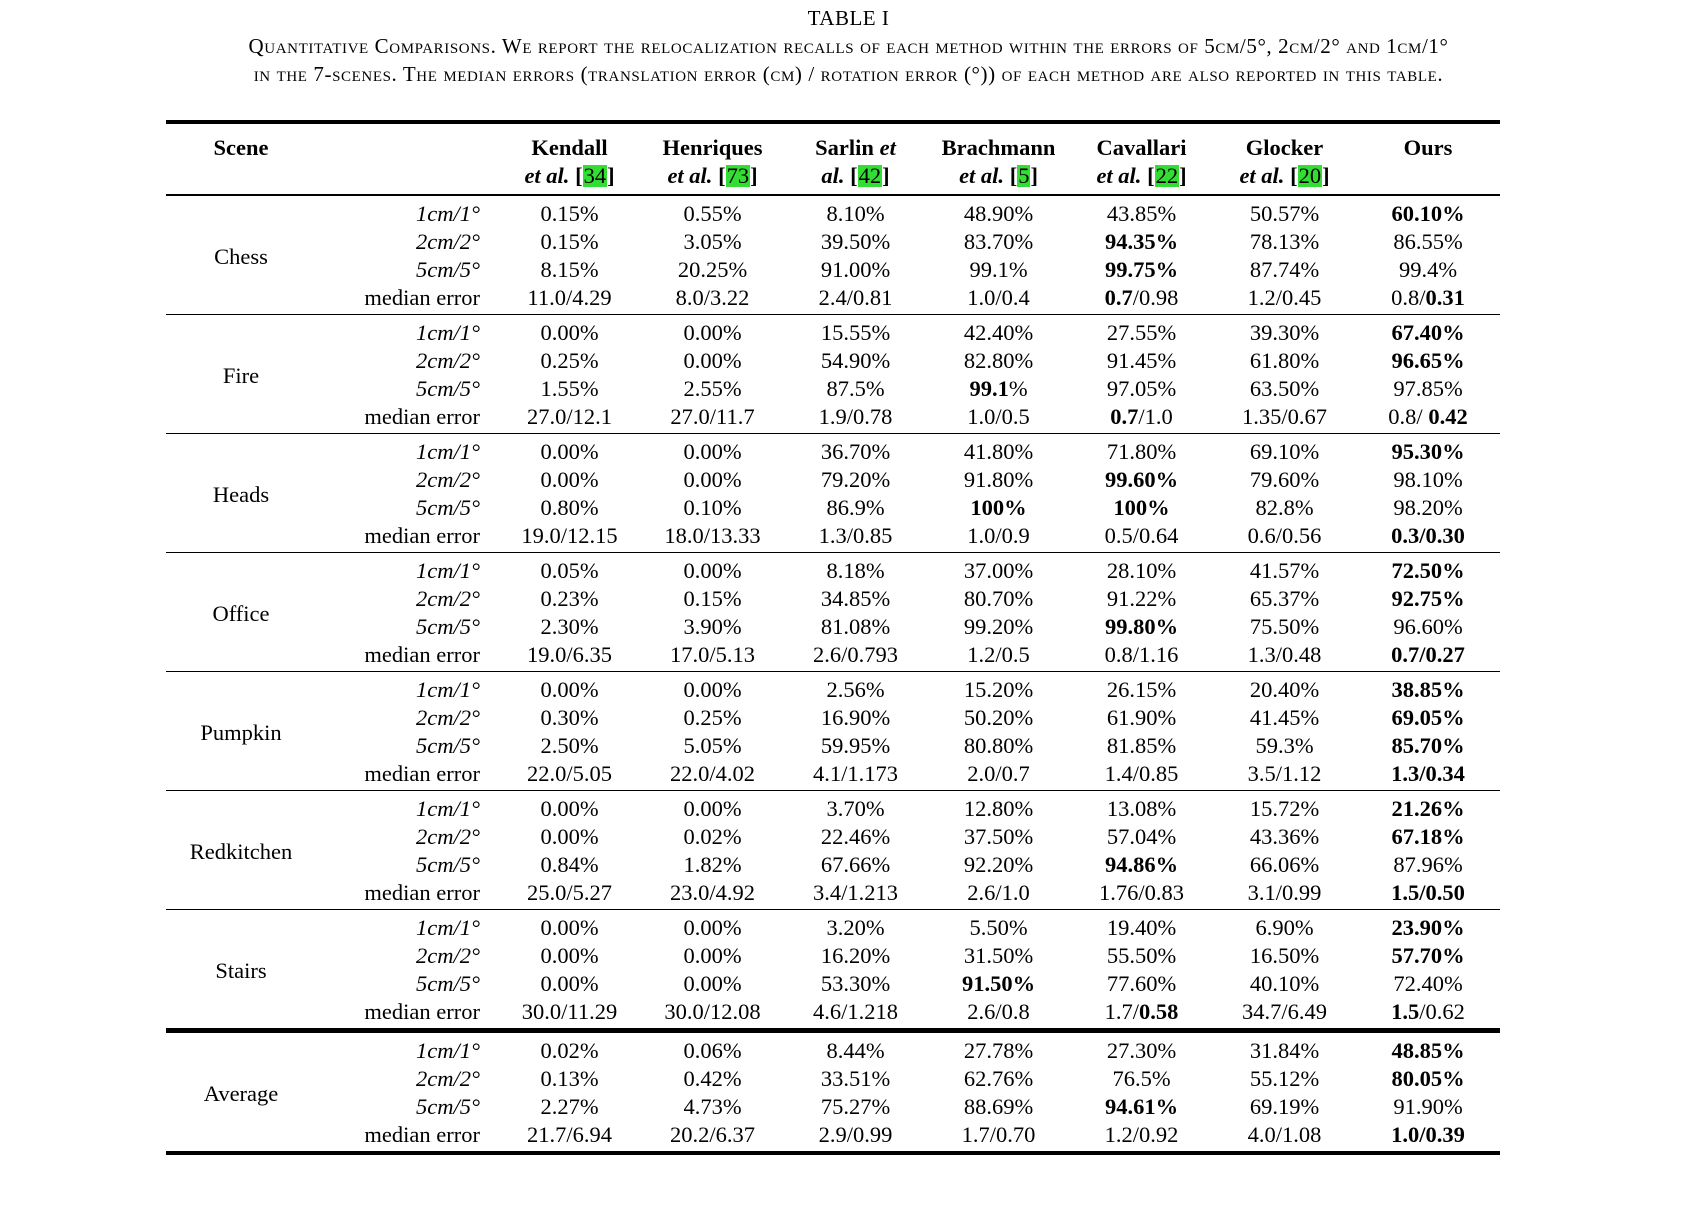 This screenshot has height=1231, width=1697. I want to click on citation-link: 42, so click(870, 175).